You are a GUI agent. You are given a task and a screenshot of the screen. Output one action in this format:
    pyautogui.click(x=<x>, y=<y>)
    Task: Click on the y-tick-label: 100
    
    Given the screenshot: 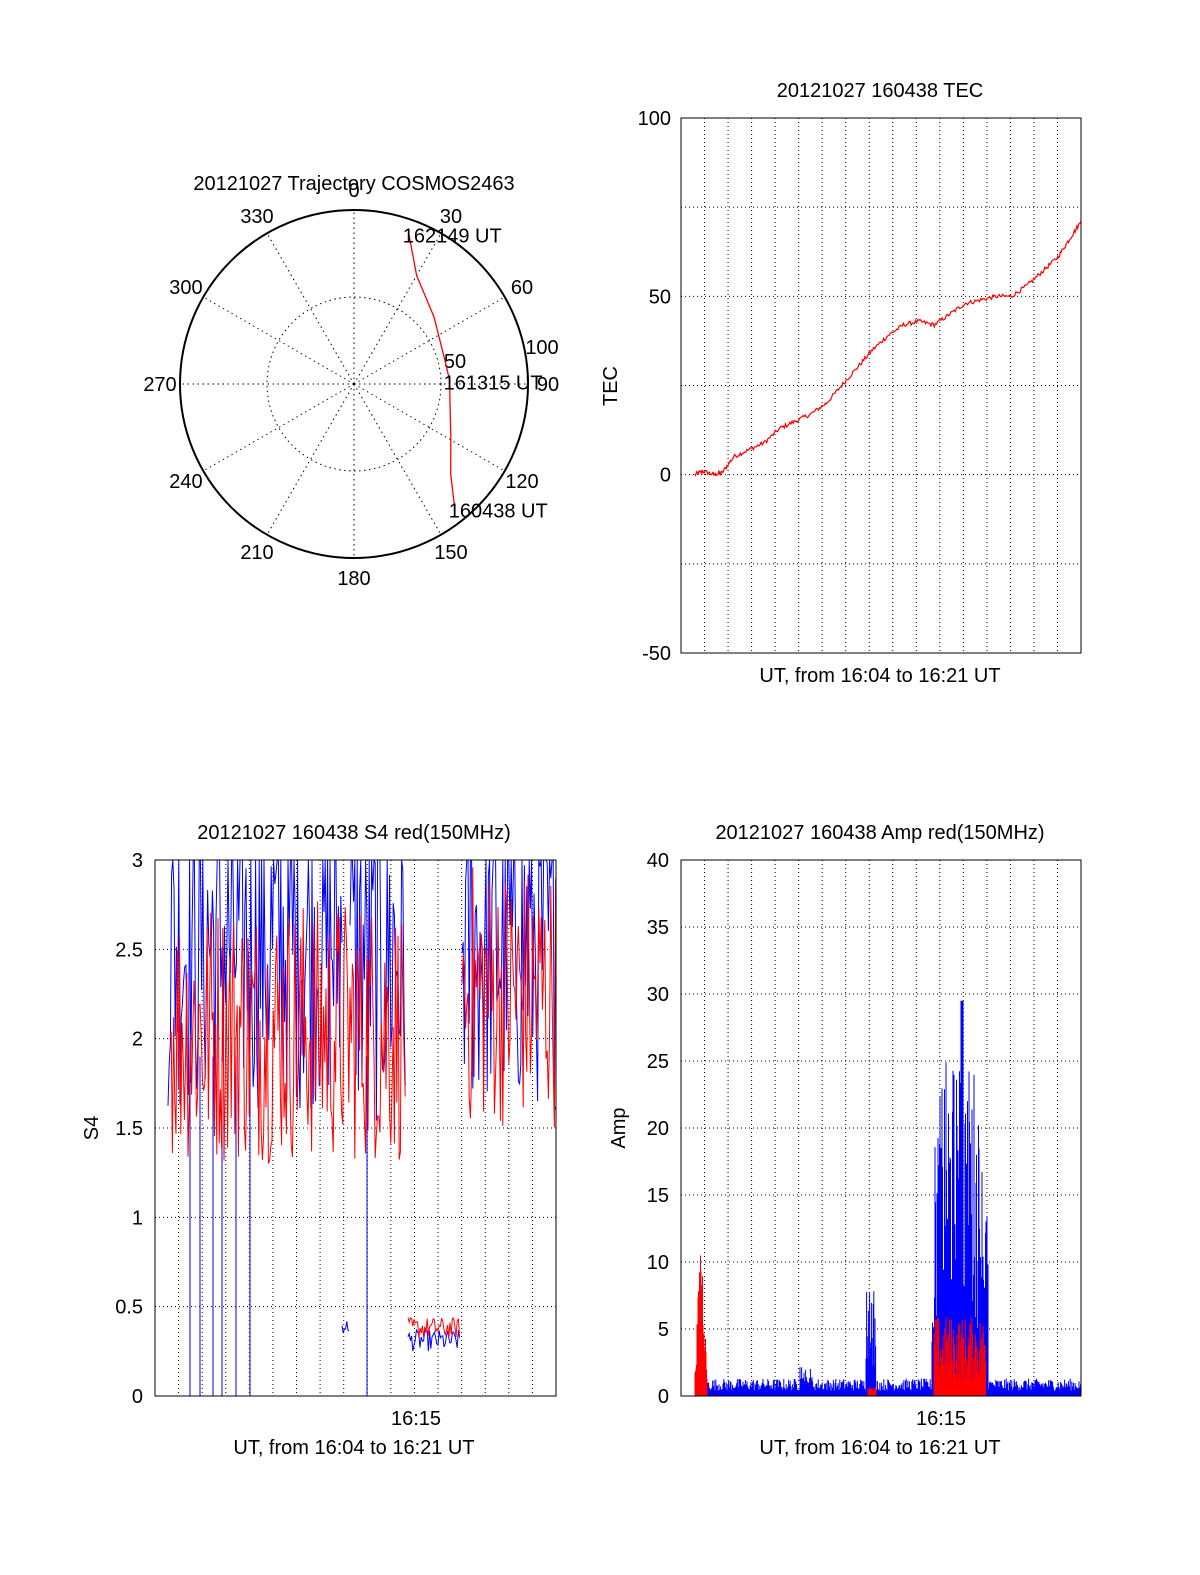 What is the action you would take?
    pyautogui.click(x=654, y=119)
    